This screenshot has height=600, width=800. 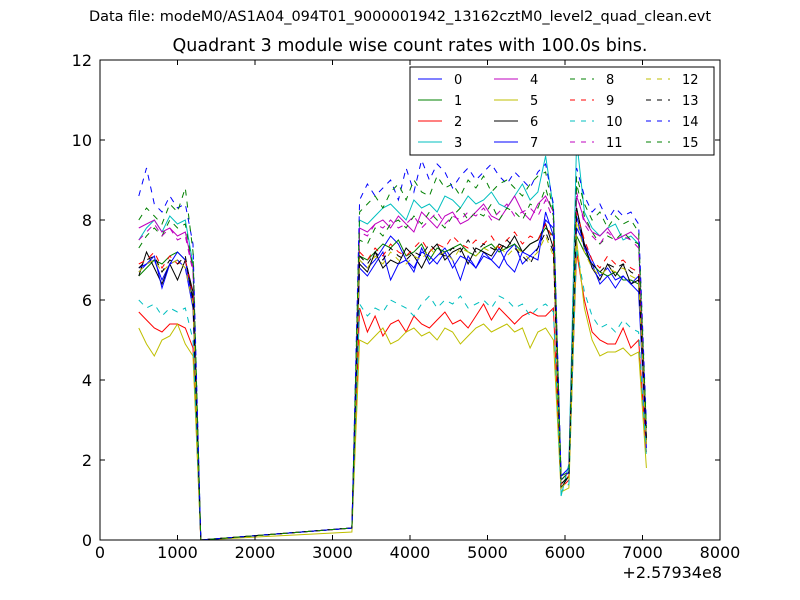 What do you see at coordinates (534, 80) in the screenshot?
I see `legend-label-4: 4` at bounding box center [534, 80].